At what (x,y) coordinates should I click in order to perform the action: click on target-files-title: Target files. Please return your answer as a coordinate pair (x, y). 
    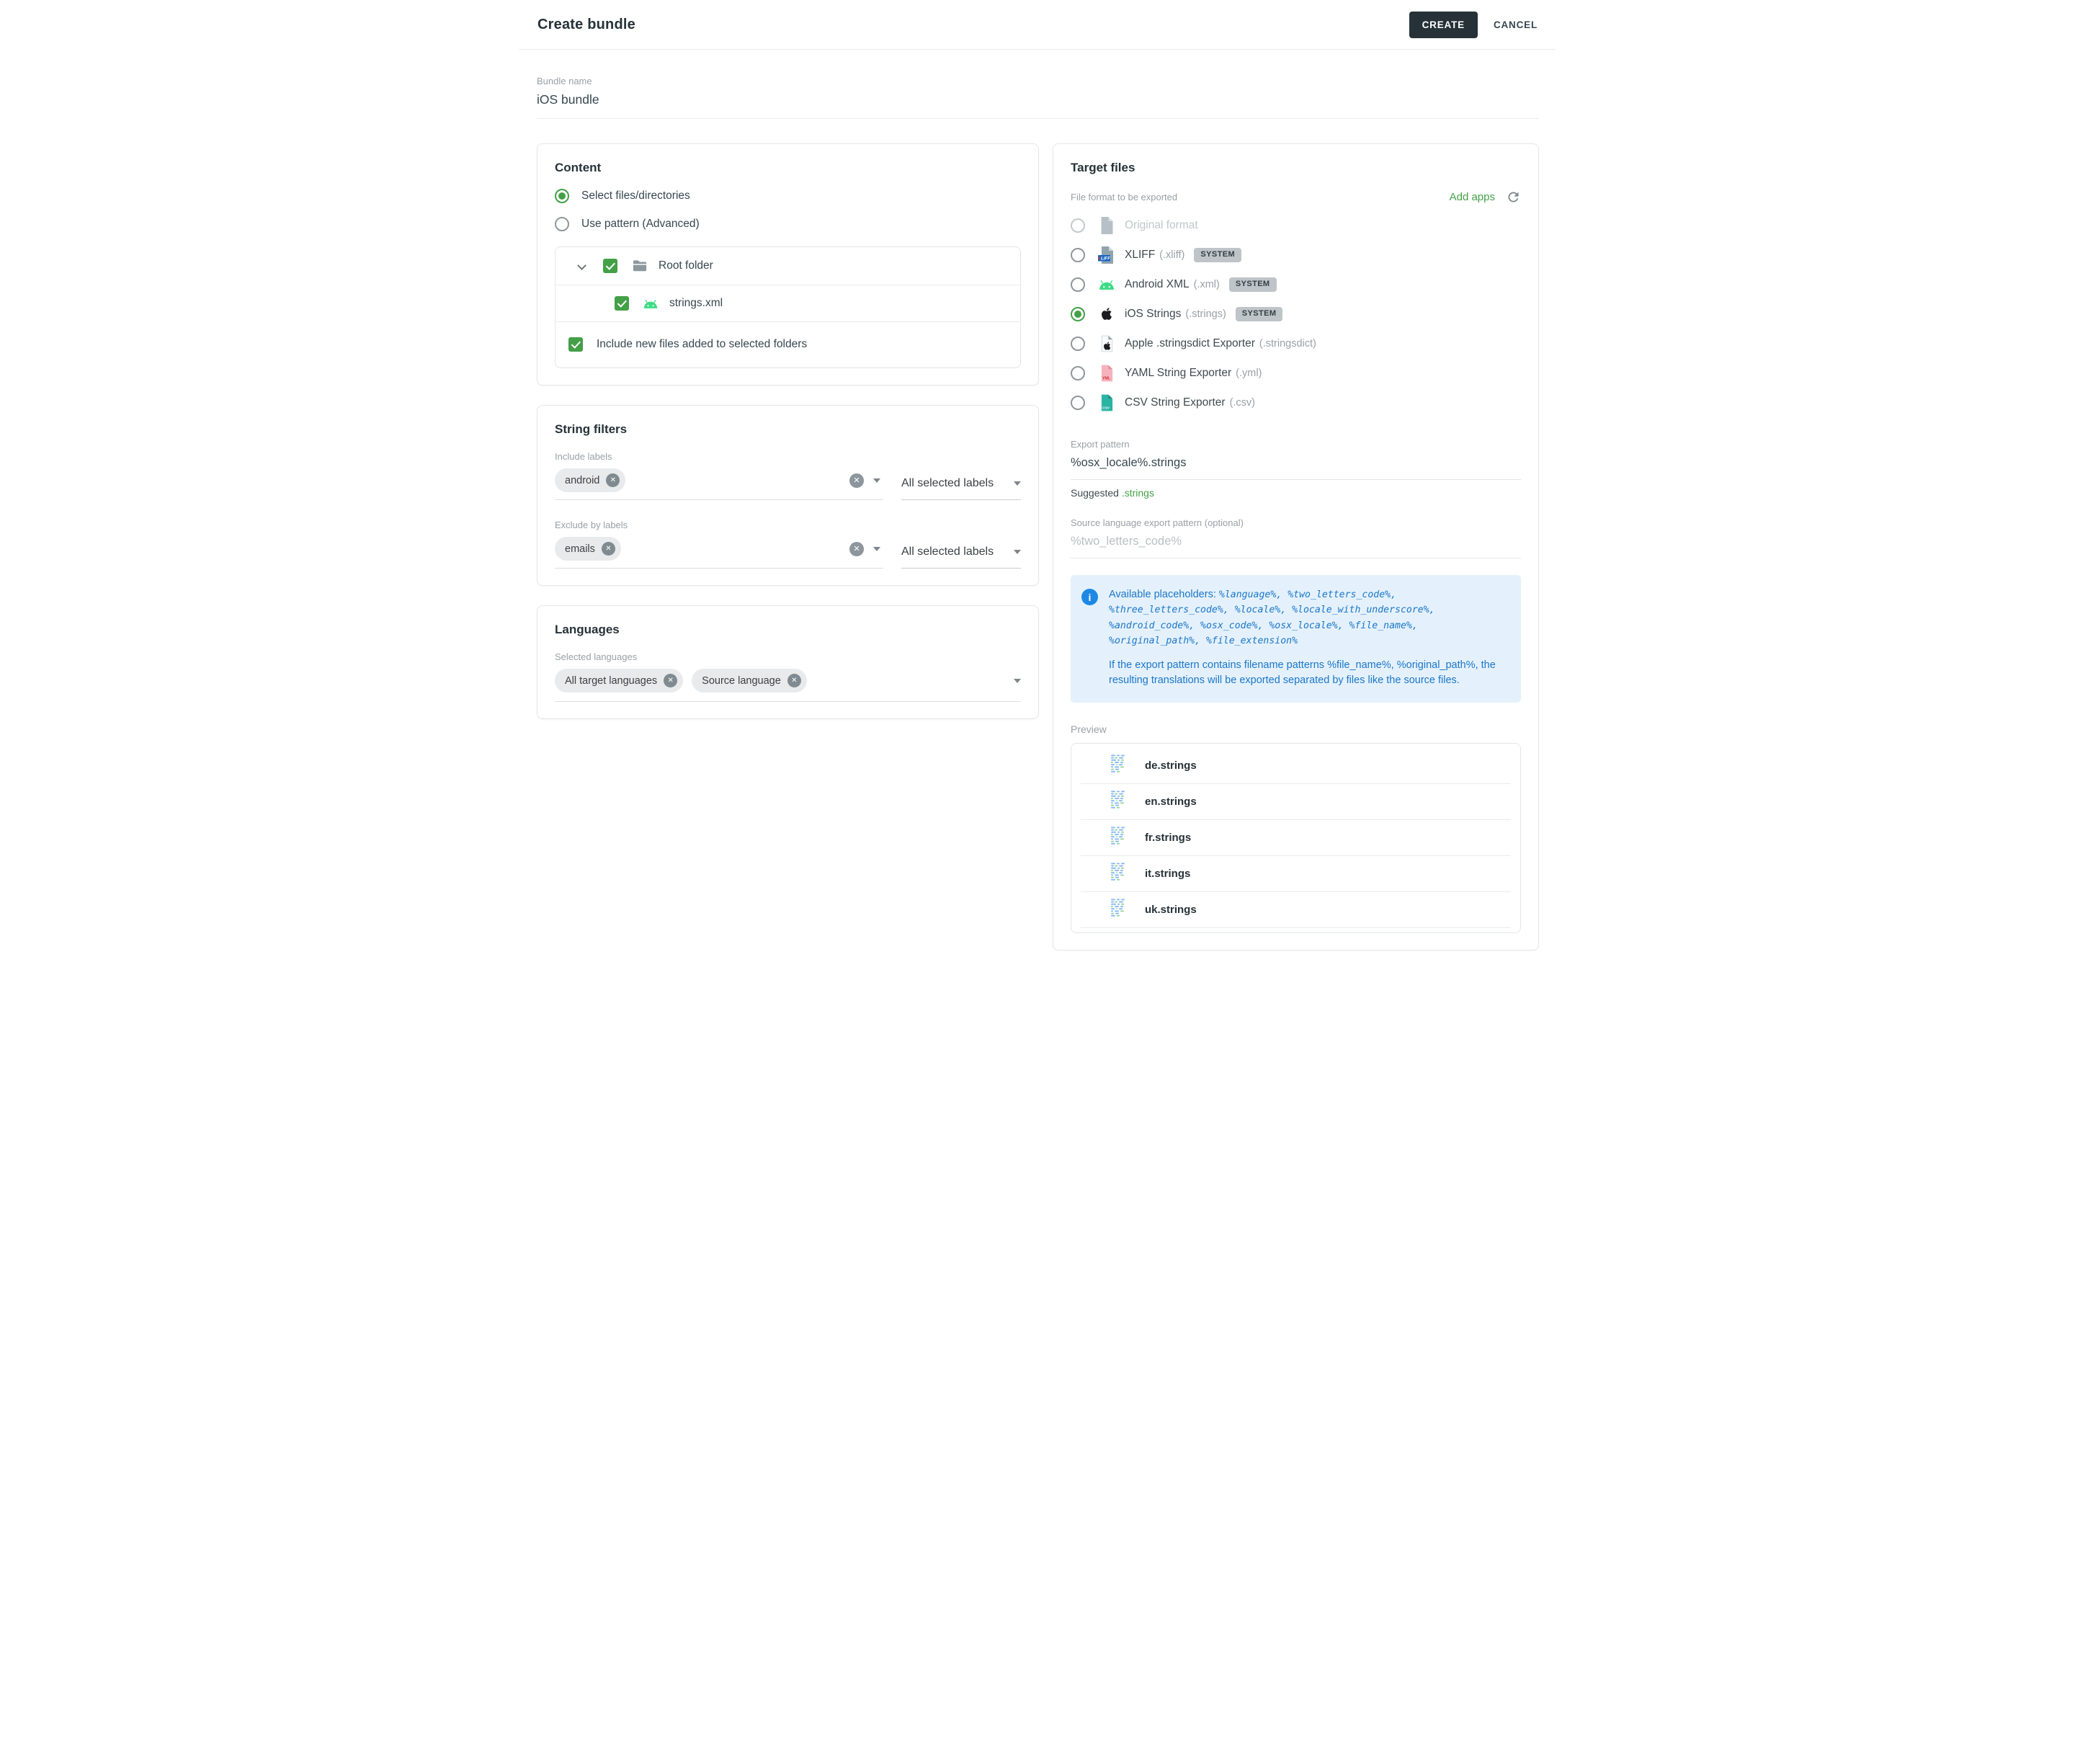
    Looking at the image, I should click on (1103, 167).